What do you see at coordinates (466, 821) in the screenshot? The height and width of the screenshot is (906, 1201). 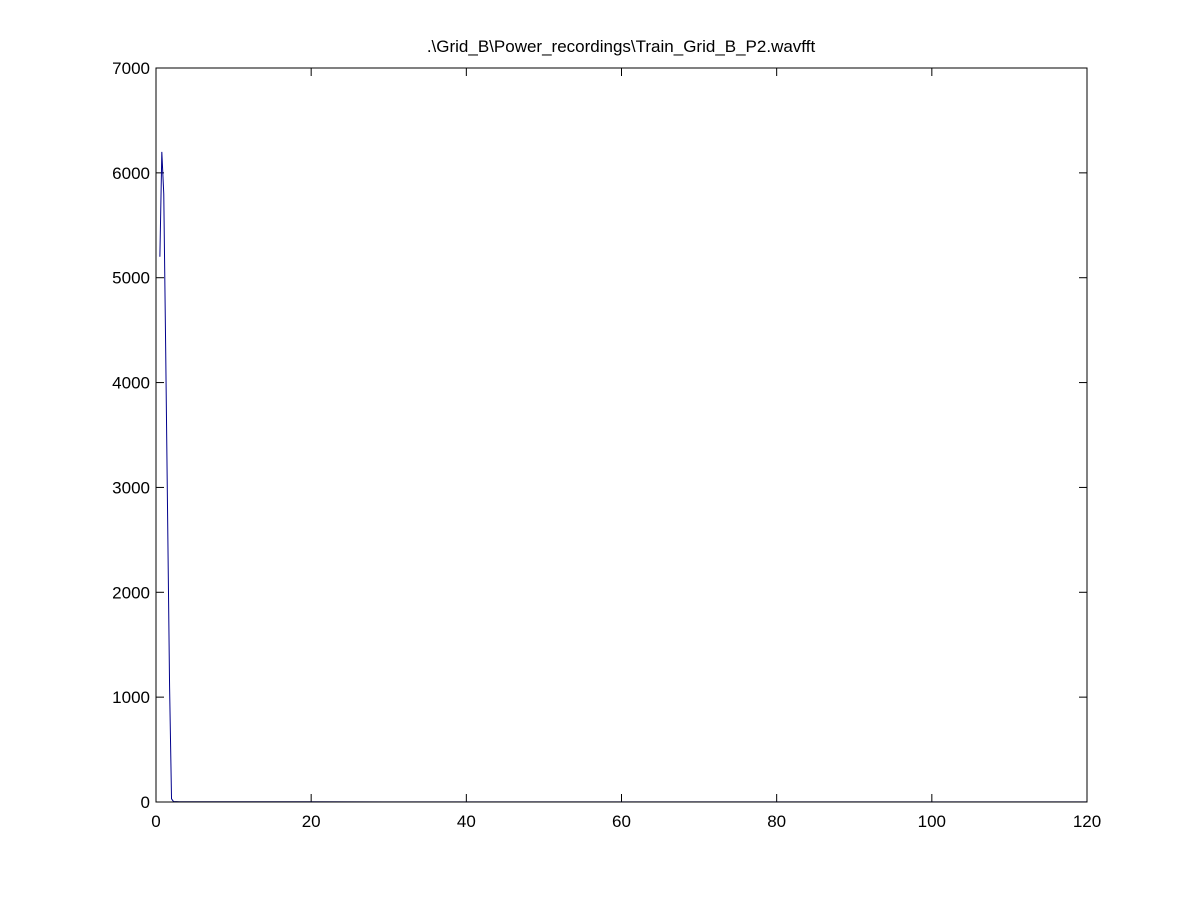 I see `x-tick-label: 40` at bounding box center [466, 821].